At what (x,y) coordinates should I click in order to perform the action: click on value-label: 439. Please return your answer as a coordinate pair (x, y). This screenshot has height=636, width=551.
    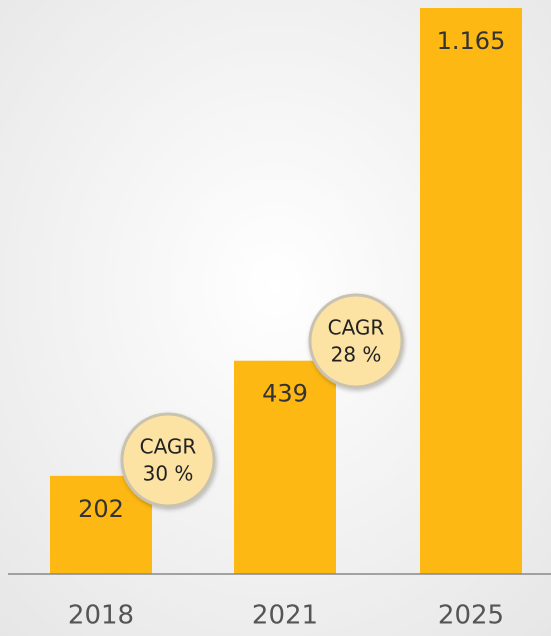
    Looking at the image, I should click on (285, 394).